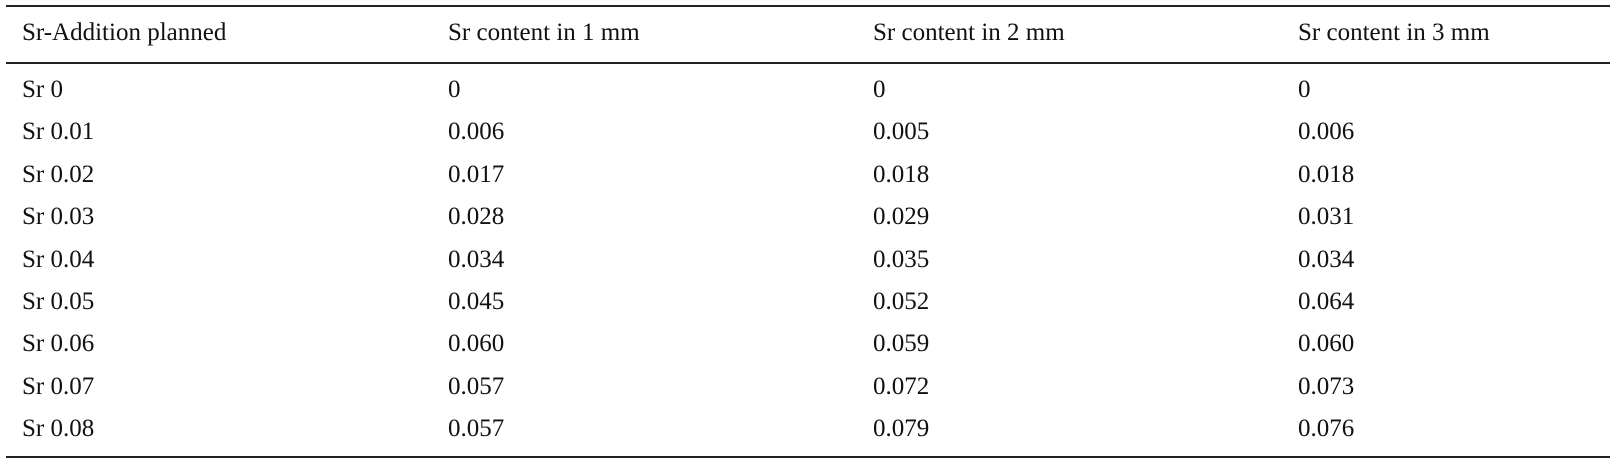 The width and height of the screenshot is (1616, 472). Describe the element at coordinates (476, 174) in the screenshot. I see `table-cell: 0.017` at that location.